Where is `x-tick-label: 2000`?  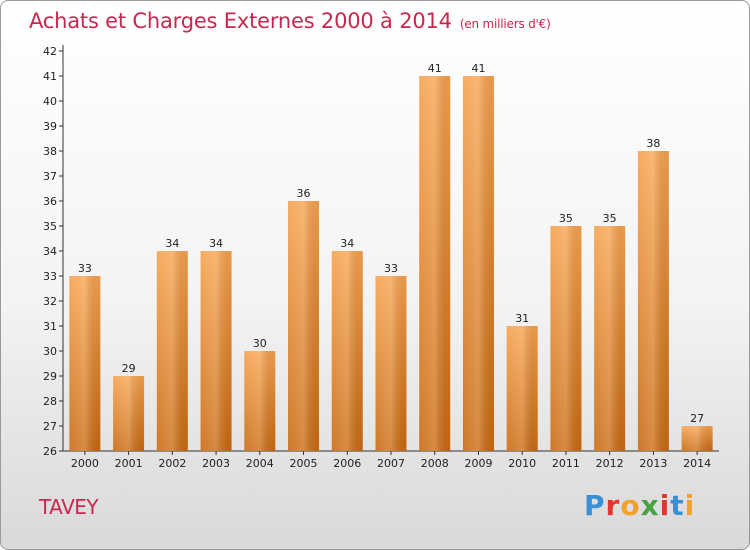
x-tick-label: 2000 is located at coordinates (85, 463).